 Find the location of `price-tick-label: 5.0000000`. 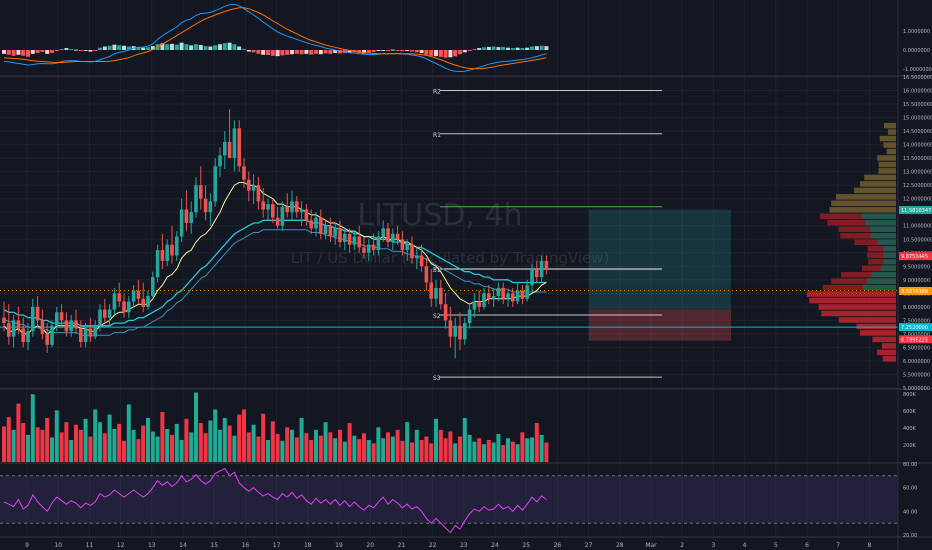

price-tick-label: 5.0000000 is located at coordinates (916, 389).